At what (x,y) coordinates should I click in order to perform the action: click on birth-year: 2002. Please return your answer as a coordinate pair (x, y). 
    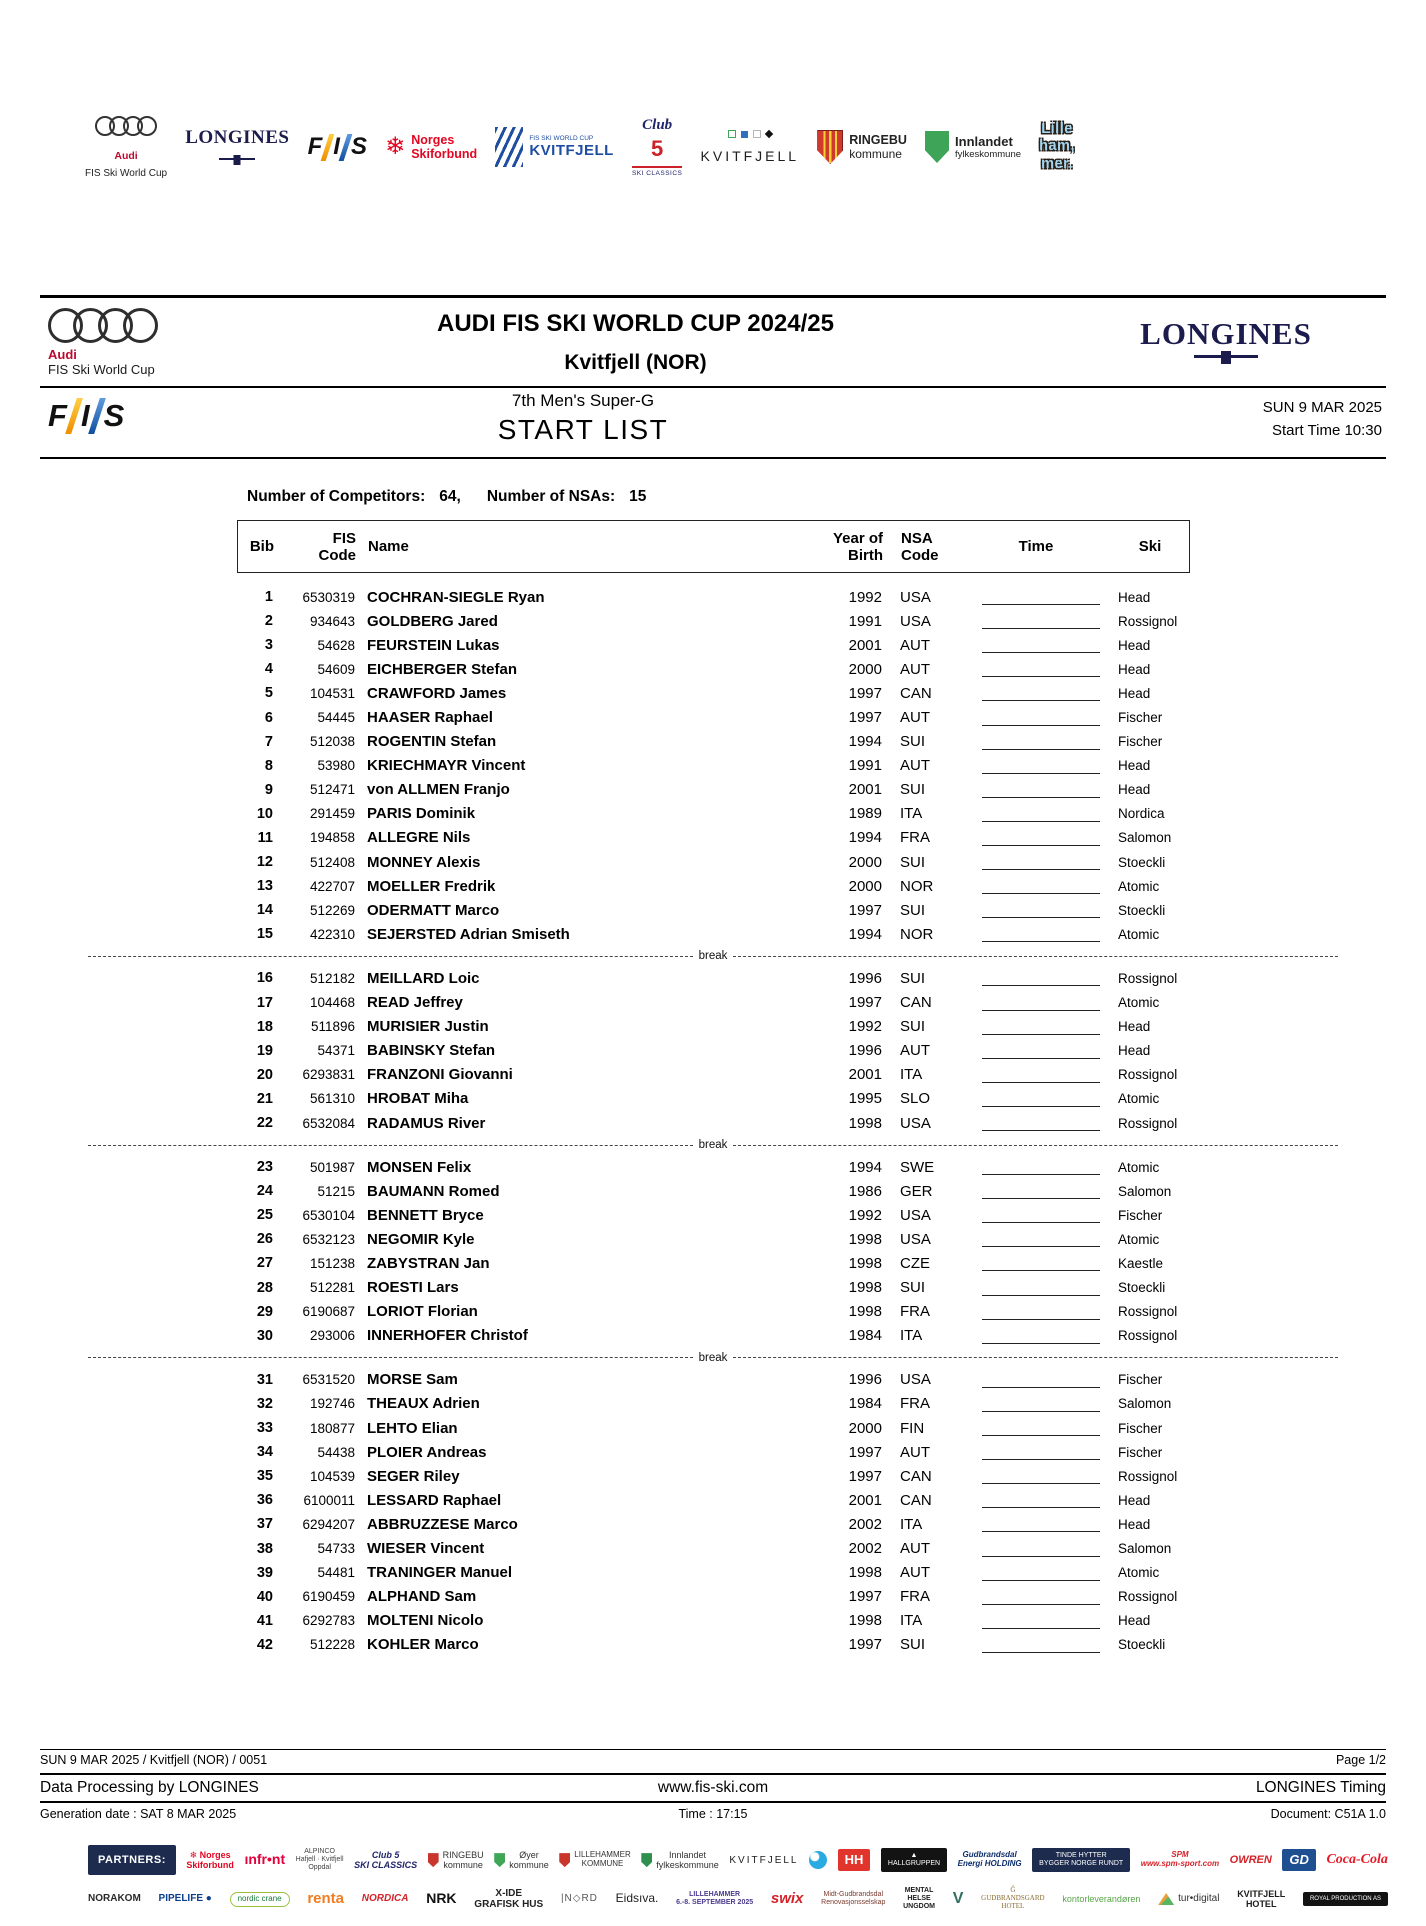
    Looking at the image, I should click on (865, 1524).